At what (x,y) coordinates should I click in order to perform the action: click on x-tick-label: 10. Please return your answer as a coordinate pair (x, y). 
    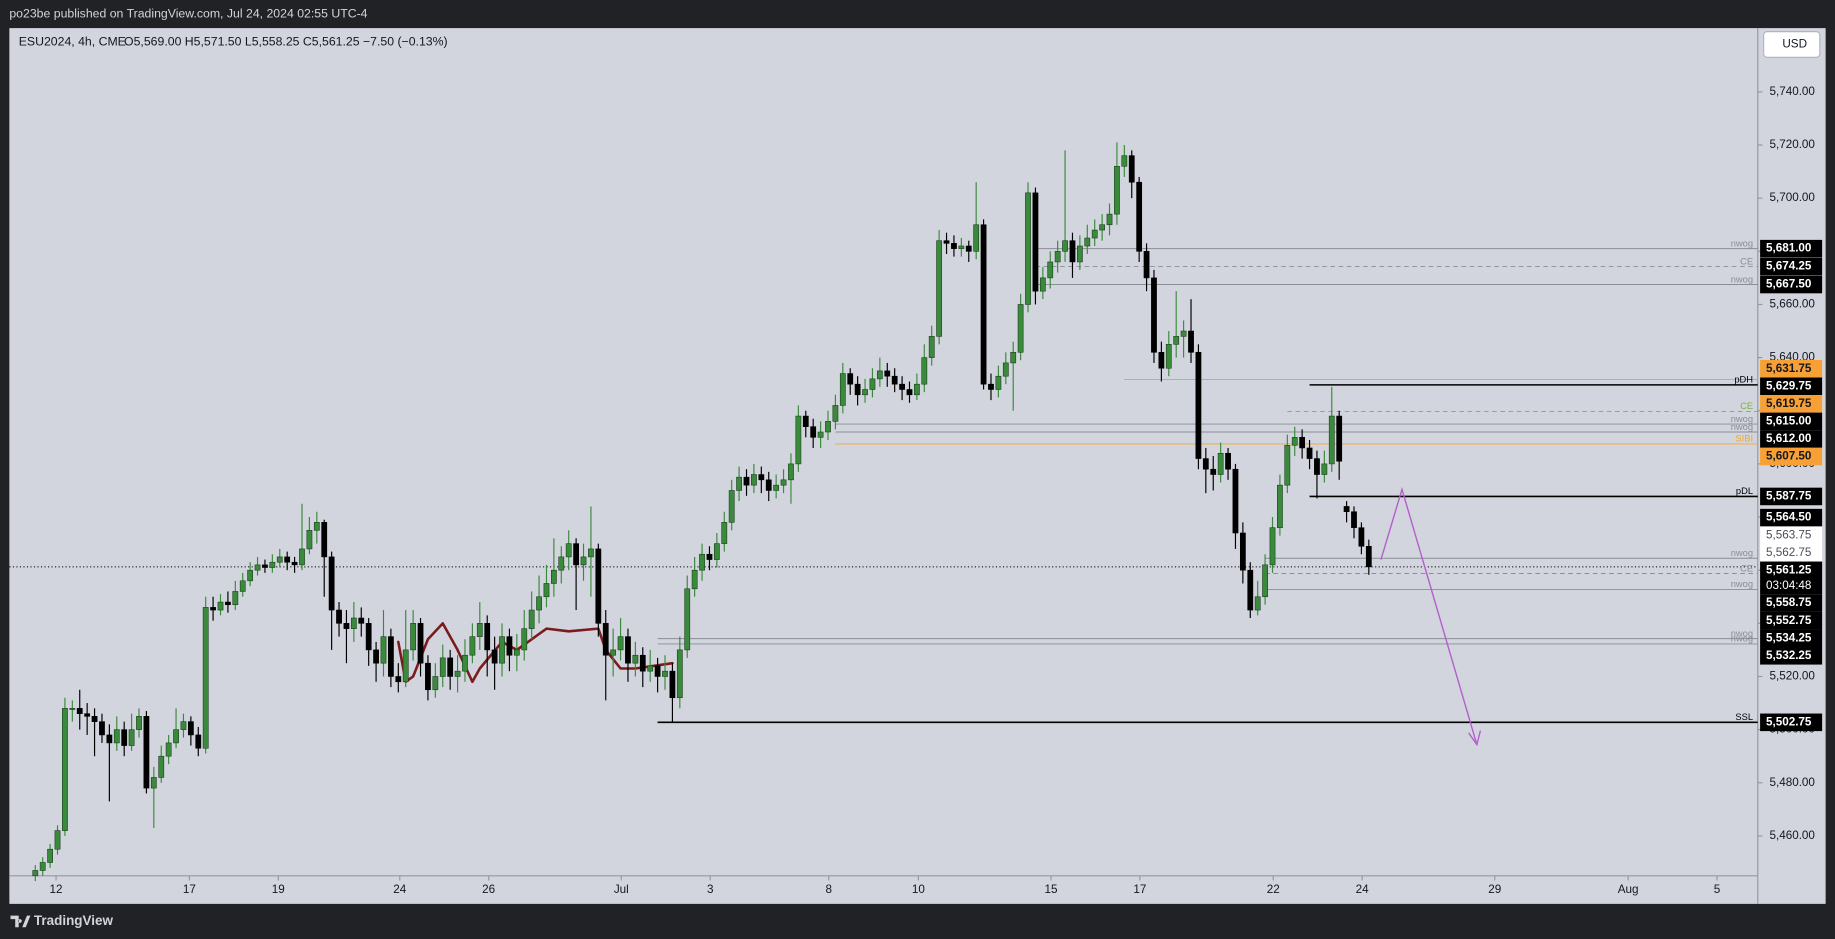
    Looking at the image, I should click on (918, 889).